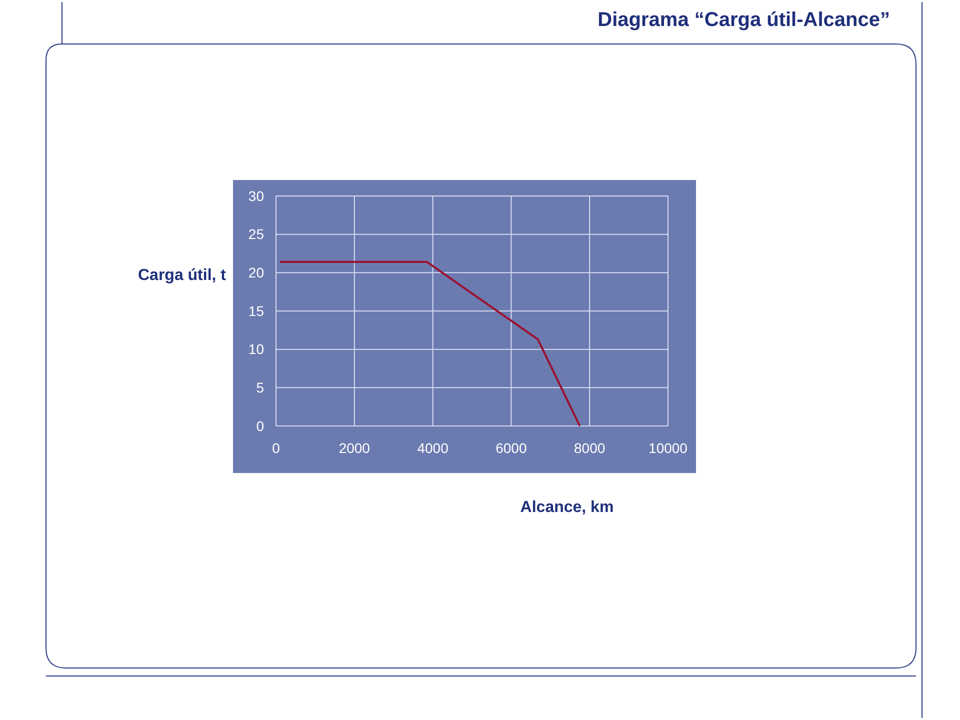 The width and height of the screenshot is (960, 720). Describe the element at coordinates (256, 349) in the screenshot. I see `y-tick-label: 10` at that location.